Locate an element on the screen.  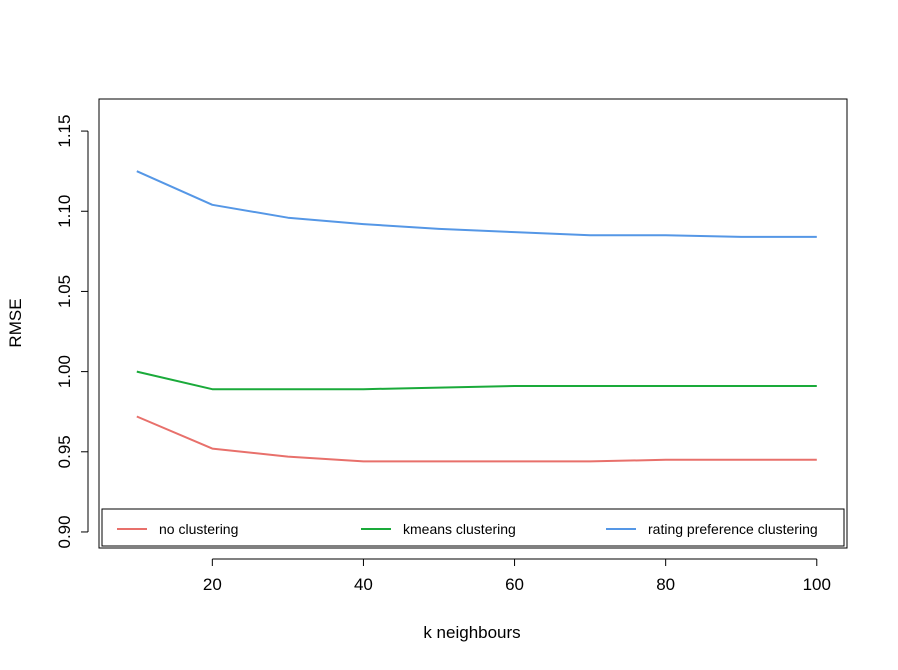
y-tick-label: 1.15 is located at coordinates (64, 131).